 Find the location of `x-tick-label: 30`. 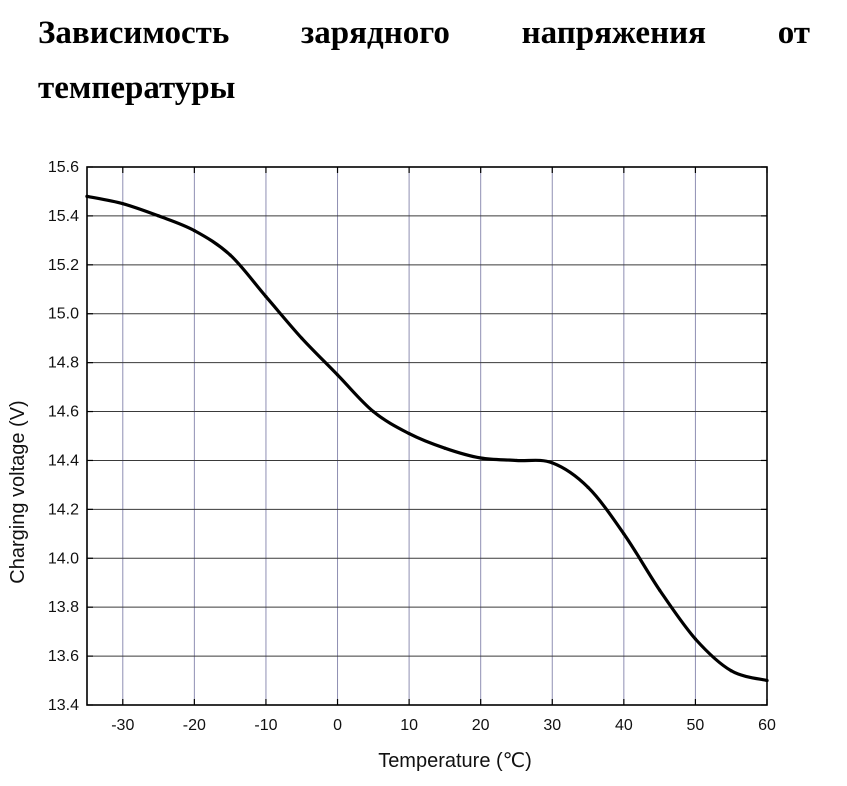

x-tick-label: 30 is located at coordinates (552, 725).